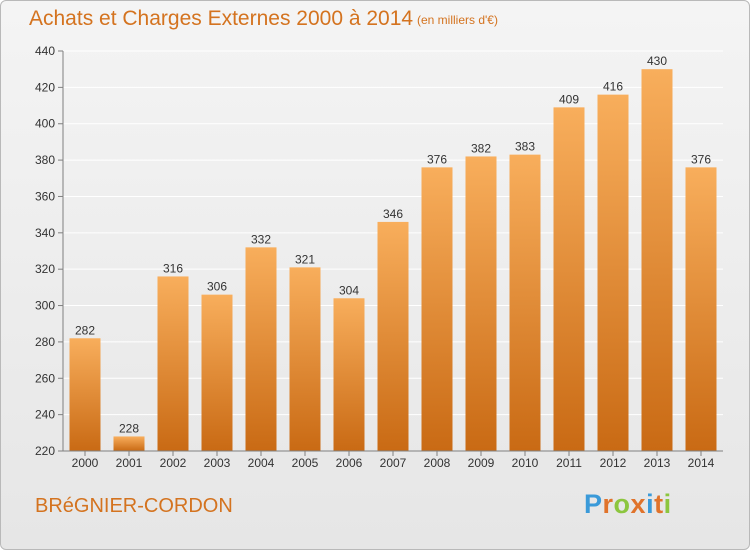 This screenshot has height=550, width=750. I want to click on x-tick-label: 2006, so click(349, 463).